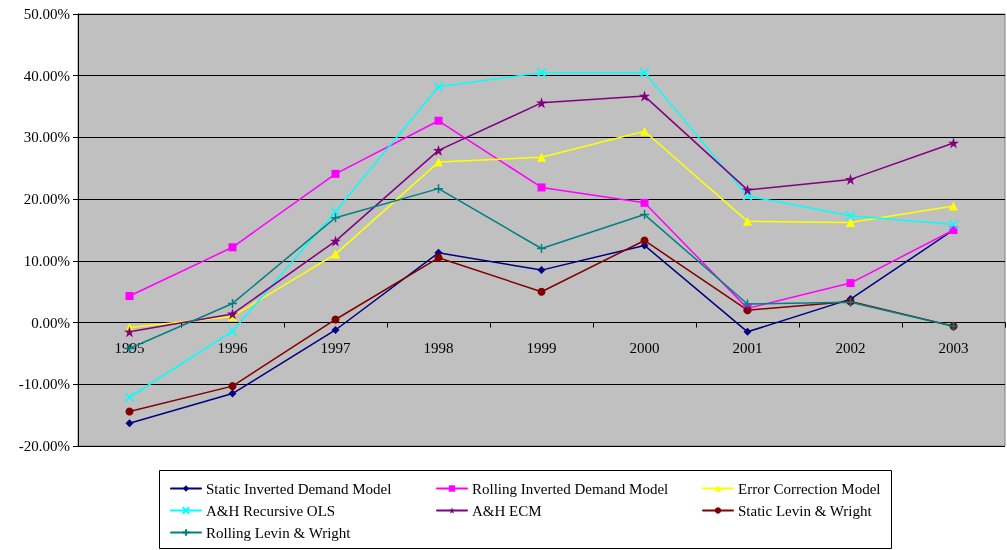 The height and width of the screenshot is (550, 1007). What do you see at coordinates (541, 348) in the screenshot?
I see `x-tick-label: 1999` at bounding box center [541, 348].